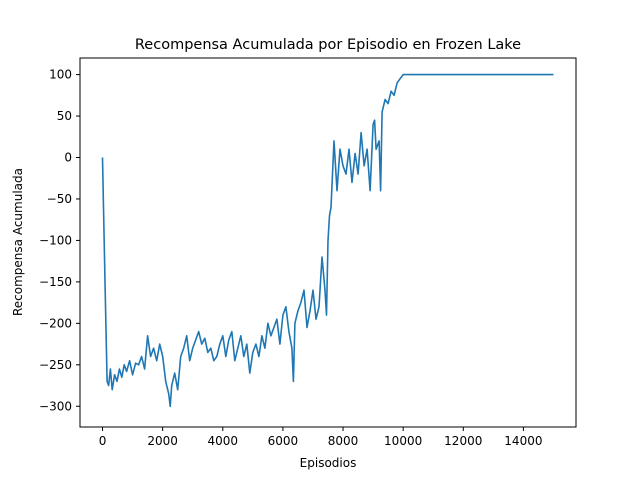 This screenshot has width=640, height=480. Describe the element at coordinates (162, 441) in the screenshot. I see `x-tick-label: 2000` at that location.